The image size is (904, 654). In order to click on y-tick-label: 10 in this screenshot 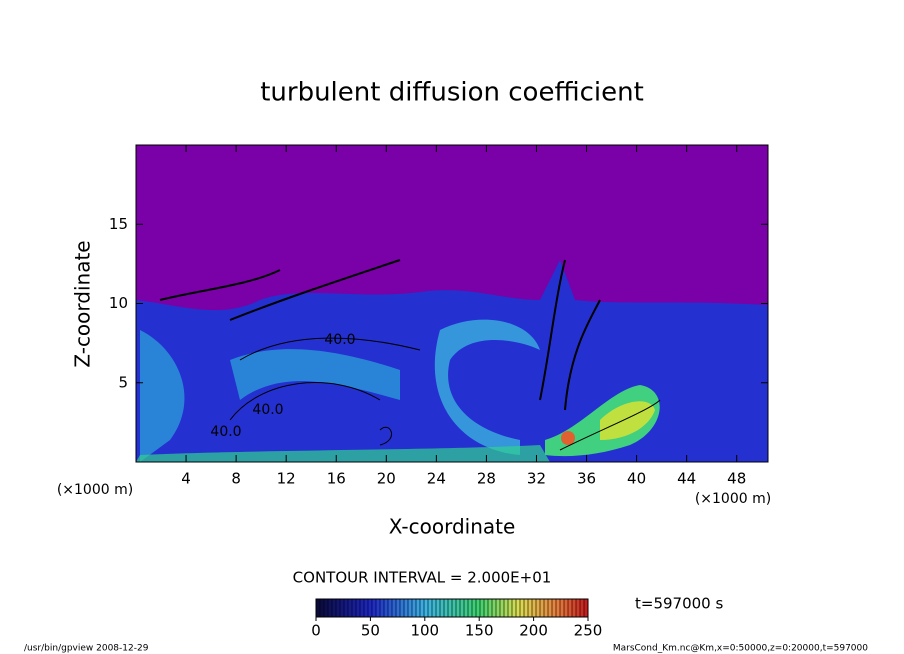, I will do `click(118, 303)`.